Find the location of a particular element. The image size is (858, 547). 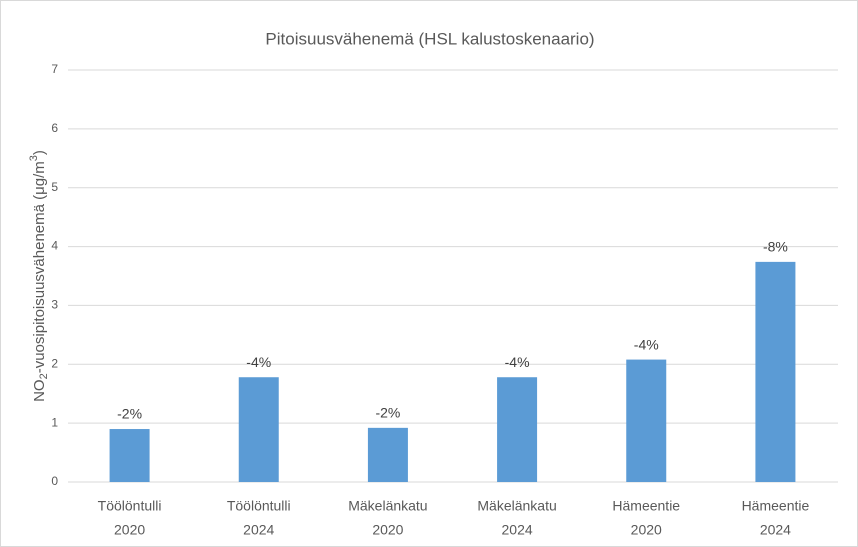

y-tick-label: 7 is located at coordinates (54, 69).